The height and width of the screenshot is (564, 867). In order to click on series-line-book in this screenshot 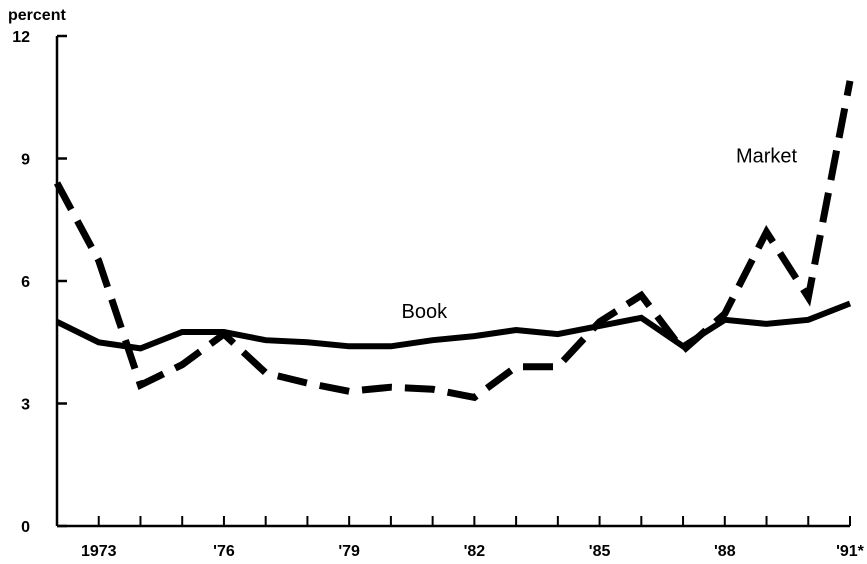, I will do `click(453, 326)`.